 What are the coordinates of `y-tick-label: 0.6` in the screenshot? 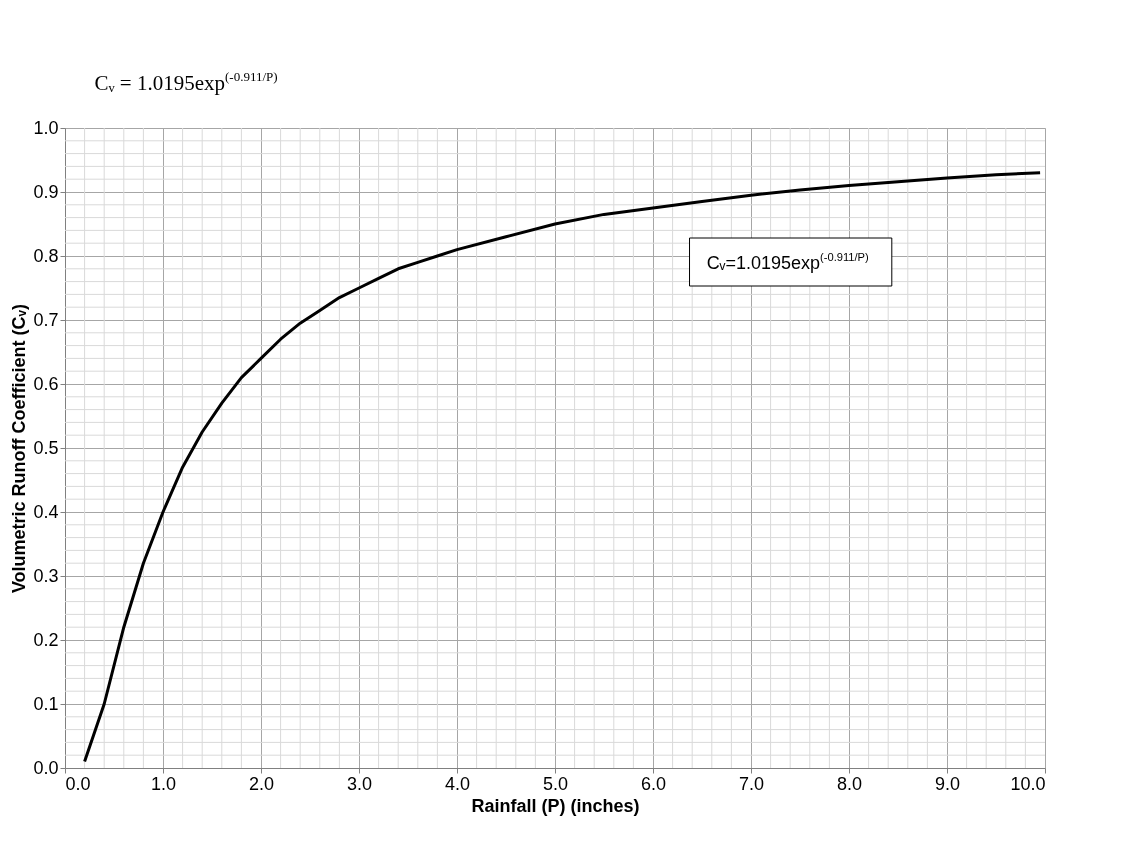 It's located at (46, 383).